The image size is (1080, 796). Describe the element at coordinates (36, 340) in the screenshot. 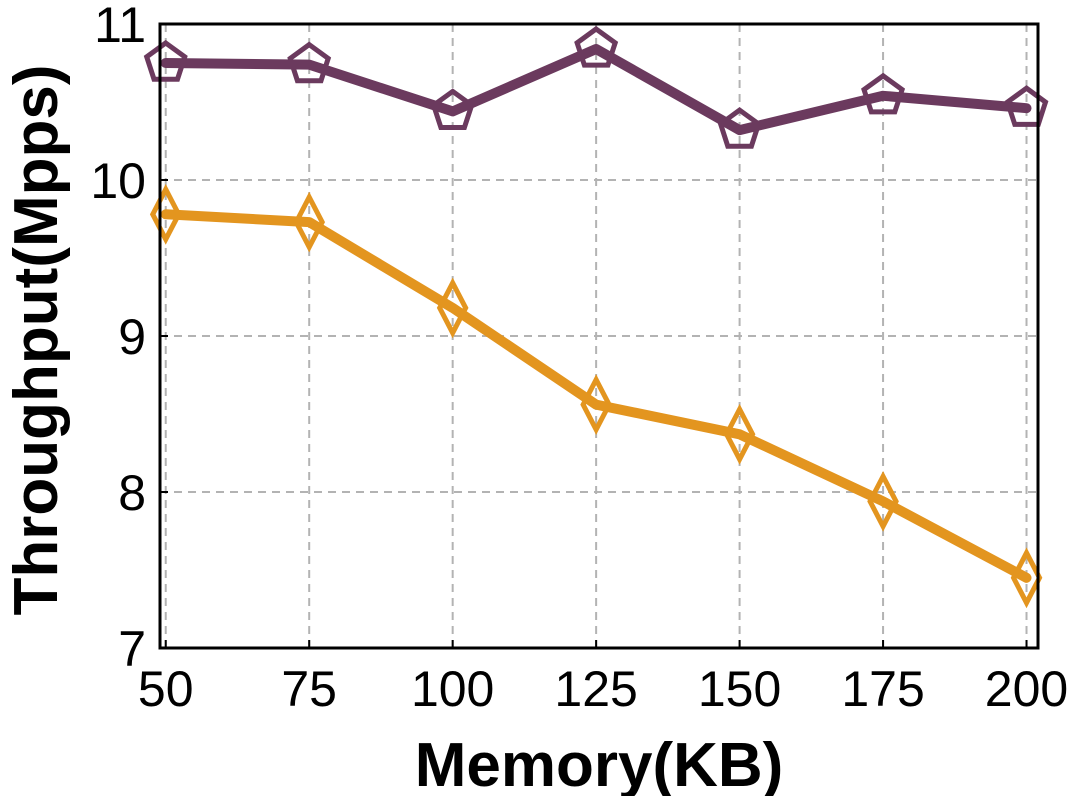

I see `y-axis-title: Throughput(Mpps)` at that location.